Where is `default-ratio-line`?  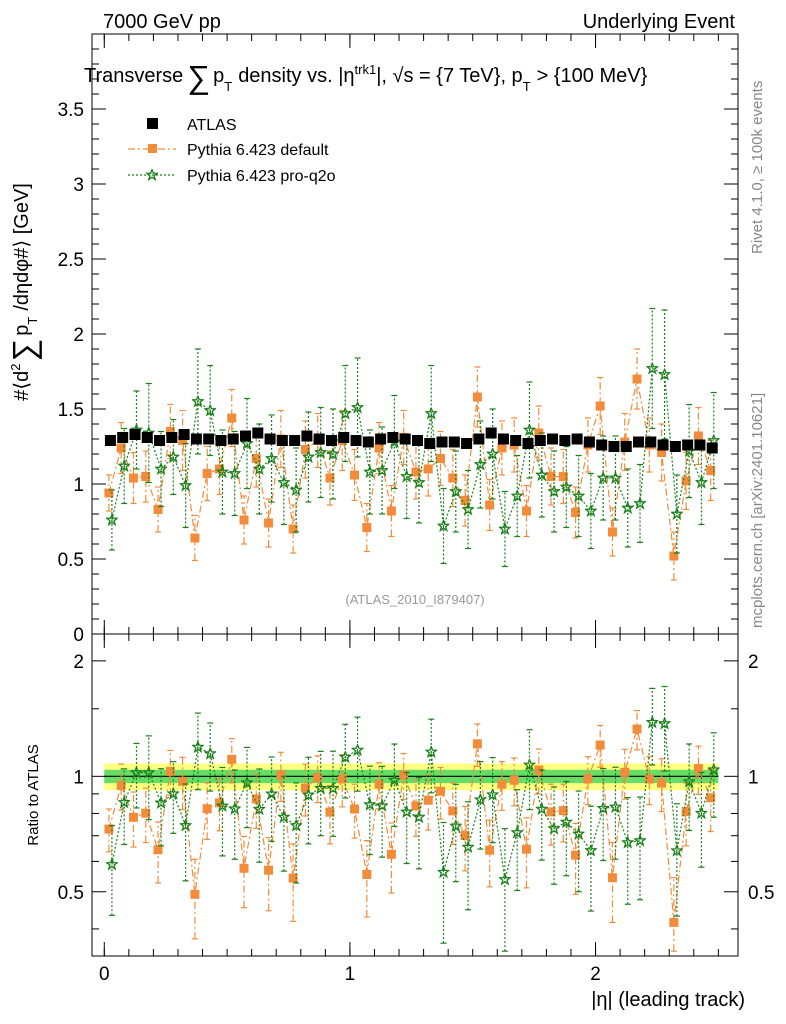 default-ratio-line is located at coordinates (410, 824).